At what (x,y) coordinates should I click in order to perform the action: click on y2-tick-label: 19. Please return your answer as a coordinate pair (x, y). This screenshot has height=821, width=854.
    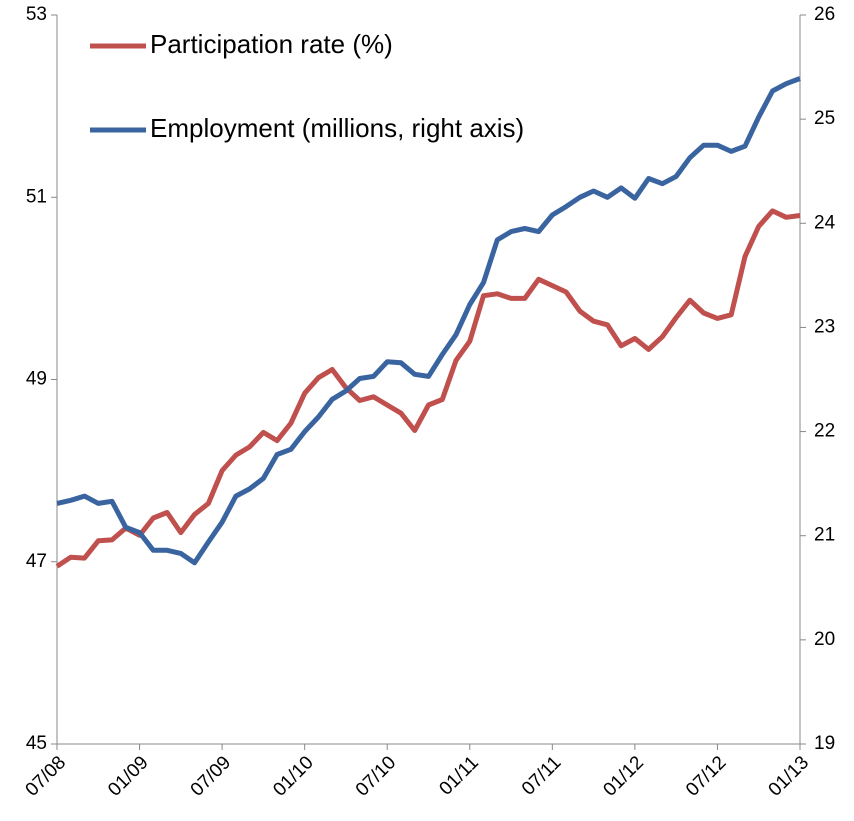
    Looking at the image, I should click on (824, 743).